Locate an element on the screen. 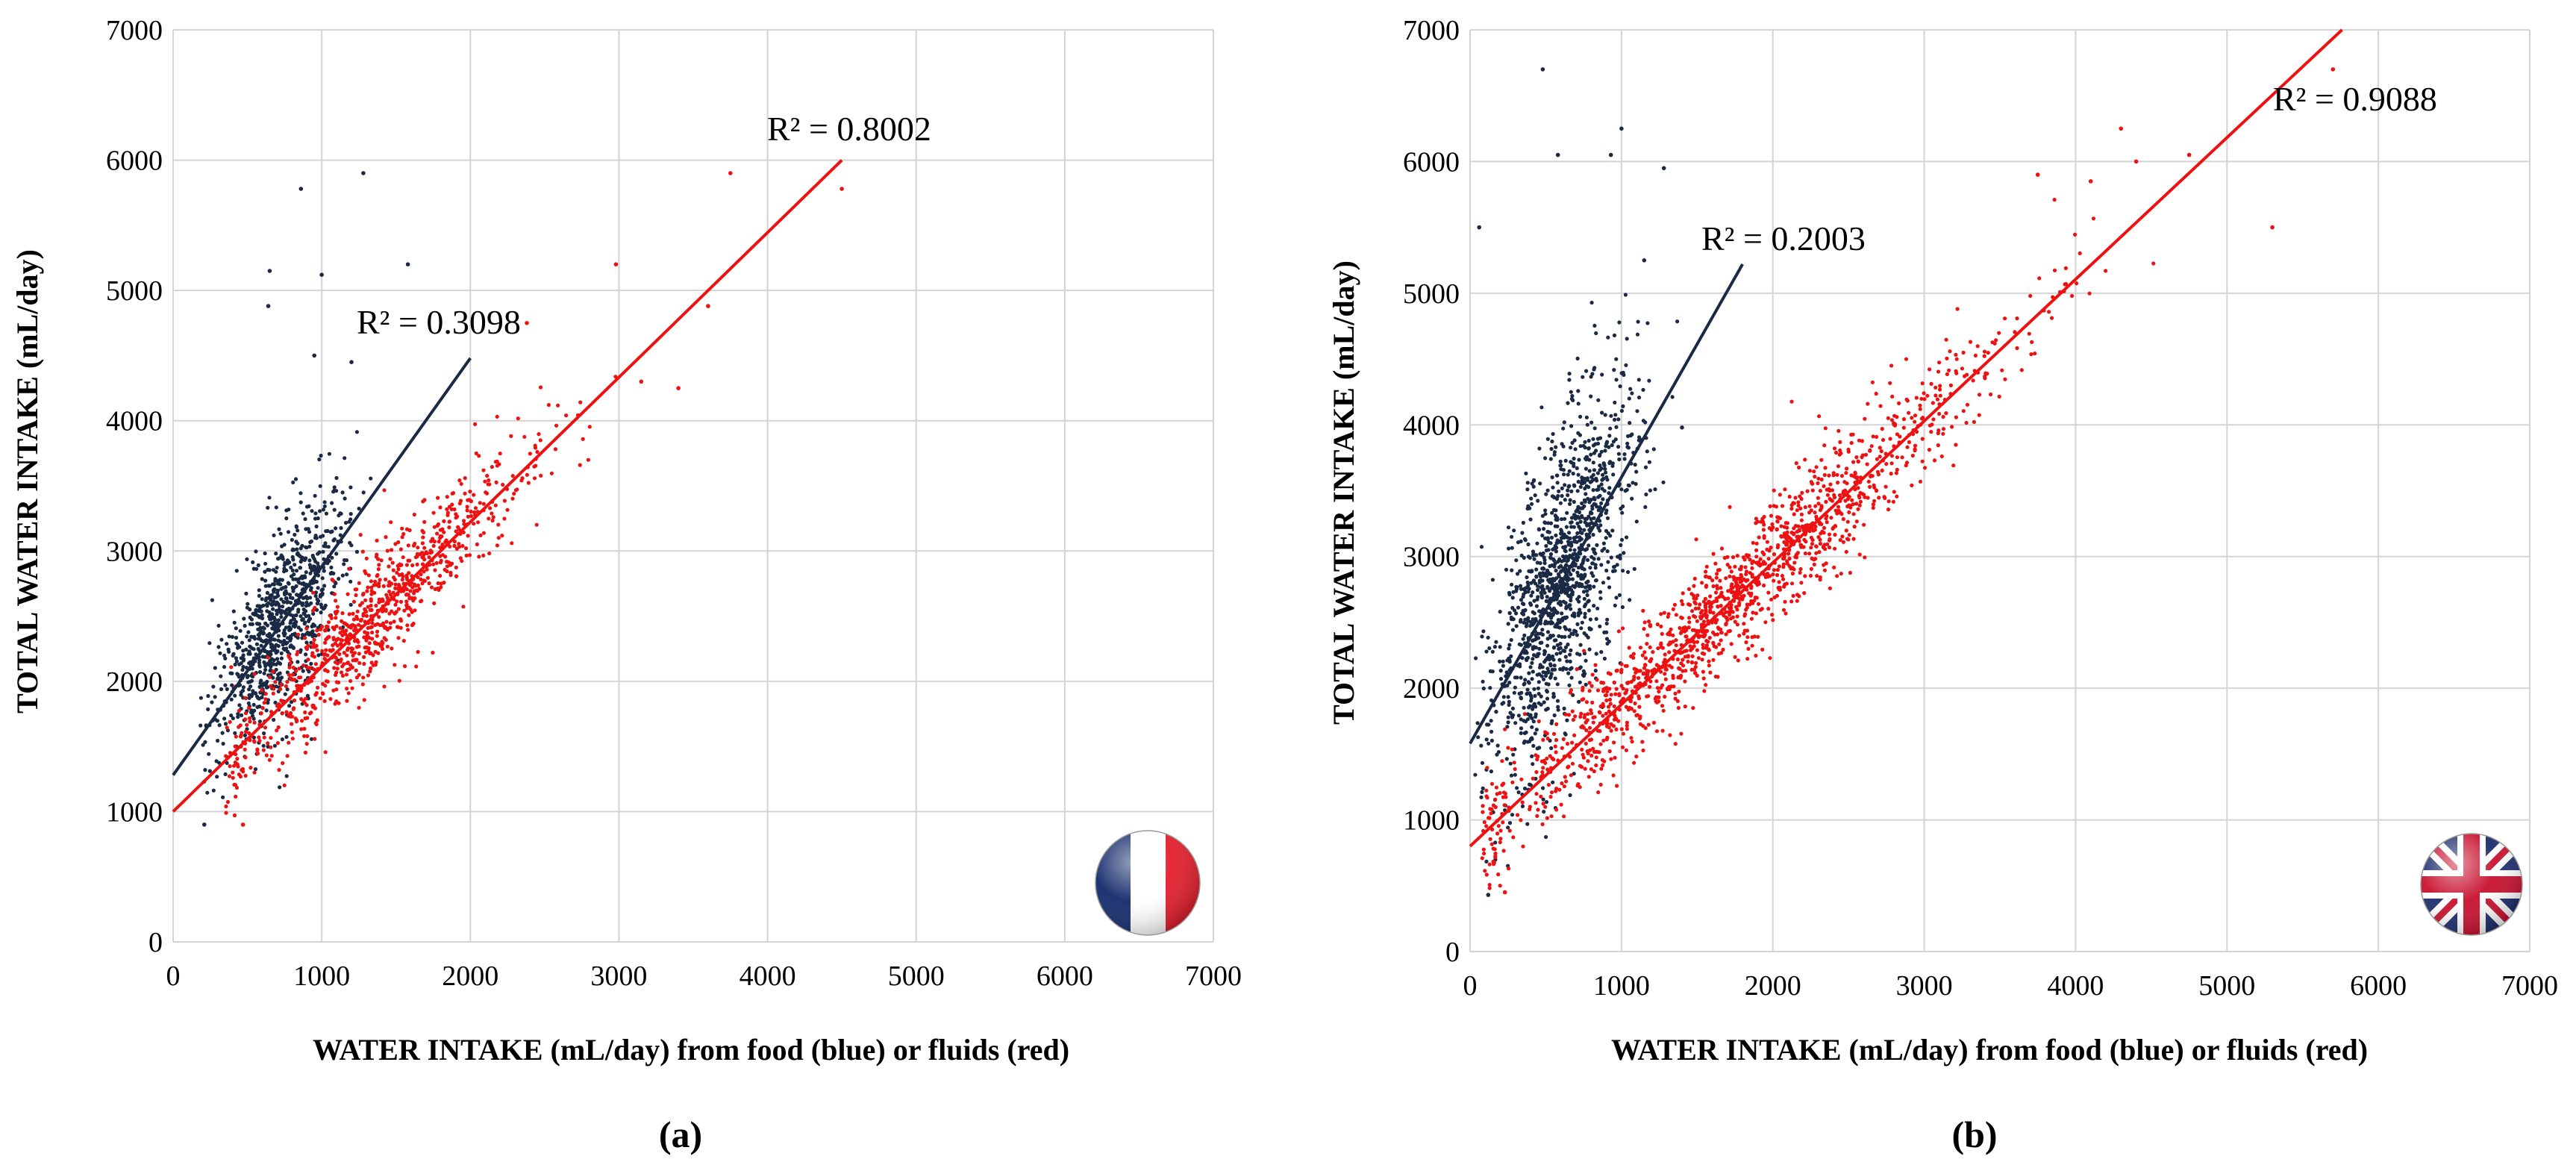 The image size is (2576, 1165). point-food-outlier is located at coordinates (301, 189).